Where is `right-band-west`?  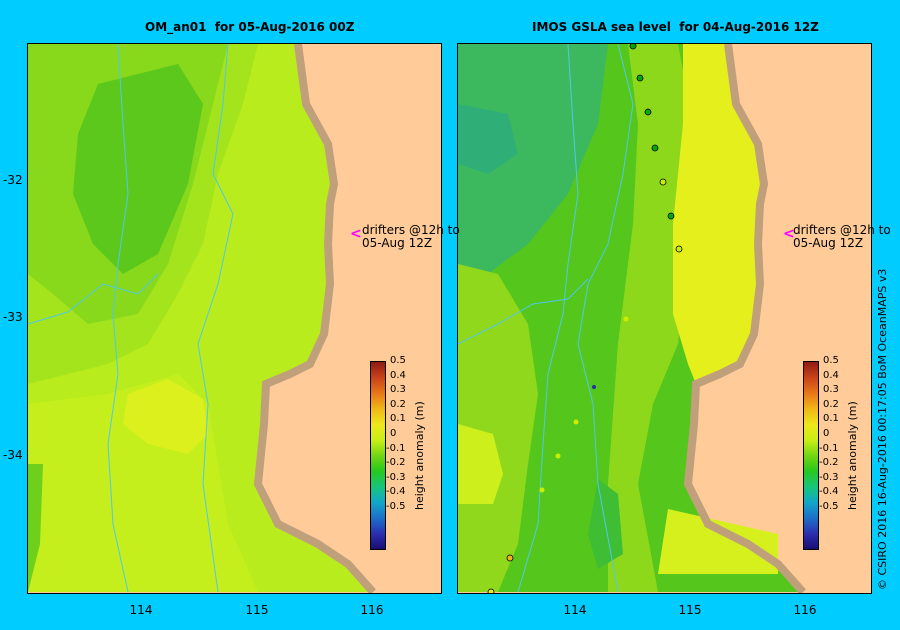
right-band-west is located at coordinates (498, 428).